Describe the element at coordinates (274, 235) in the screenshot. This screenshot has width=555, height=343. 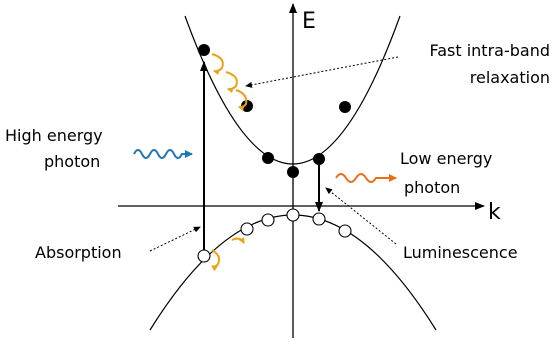
I see `valence-holes` at that location.